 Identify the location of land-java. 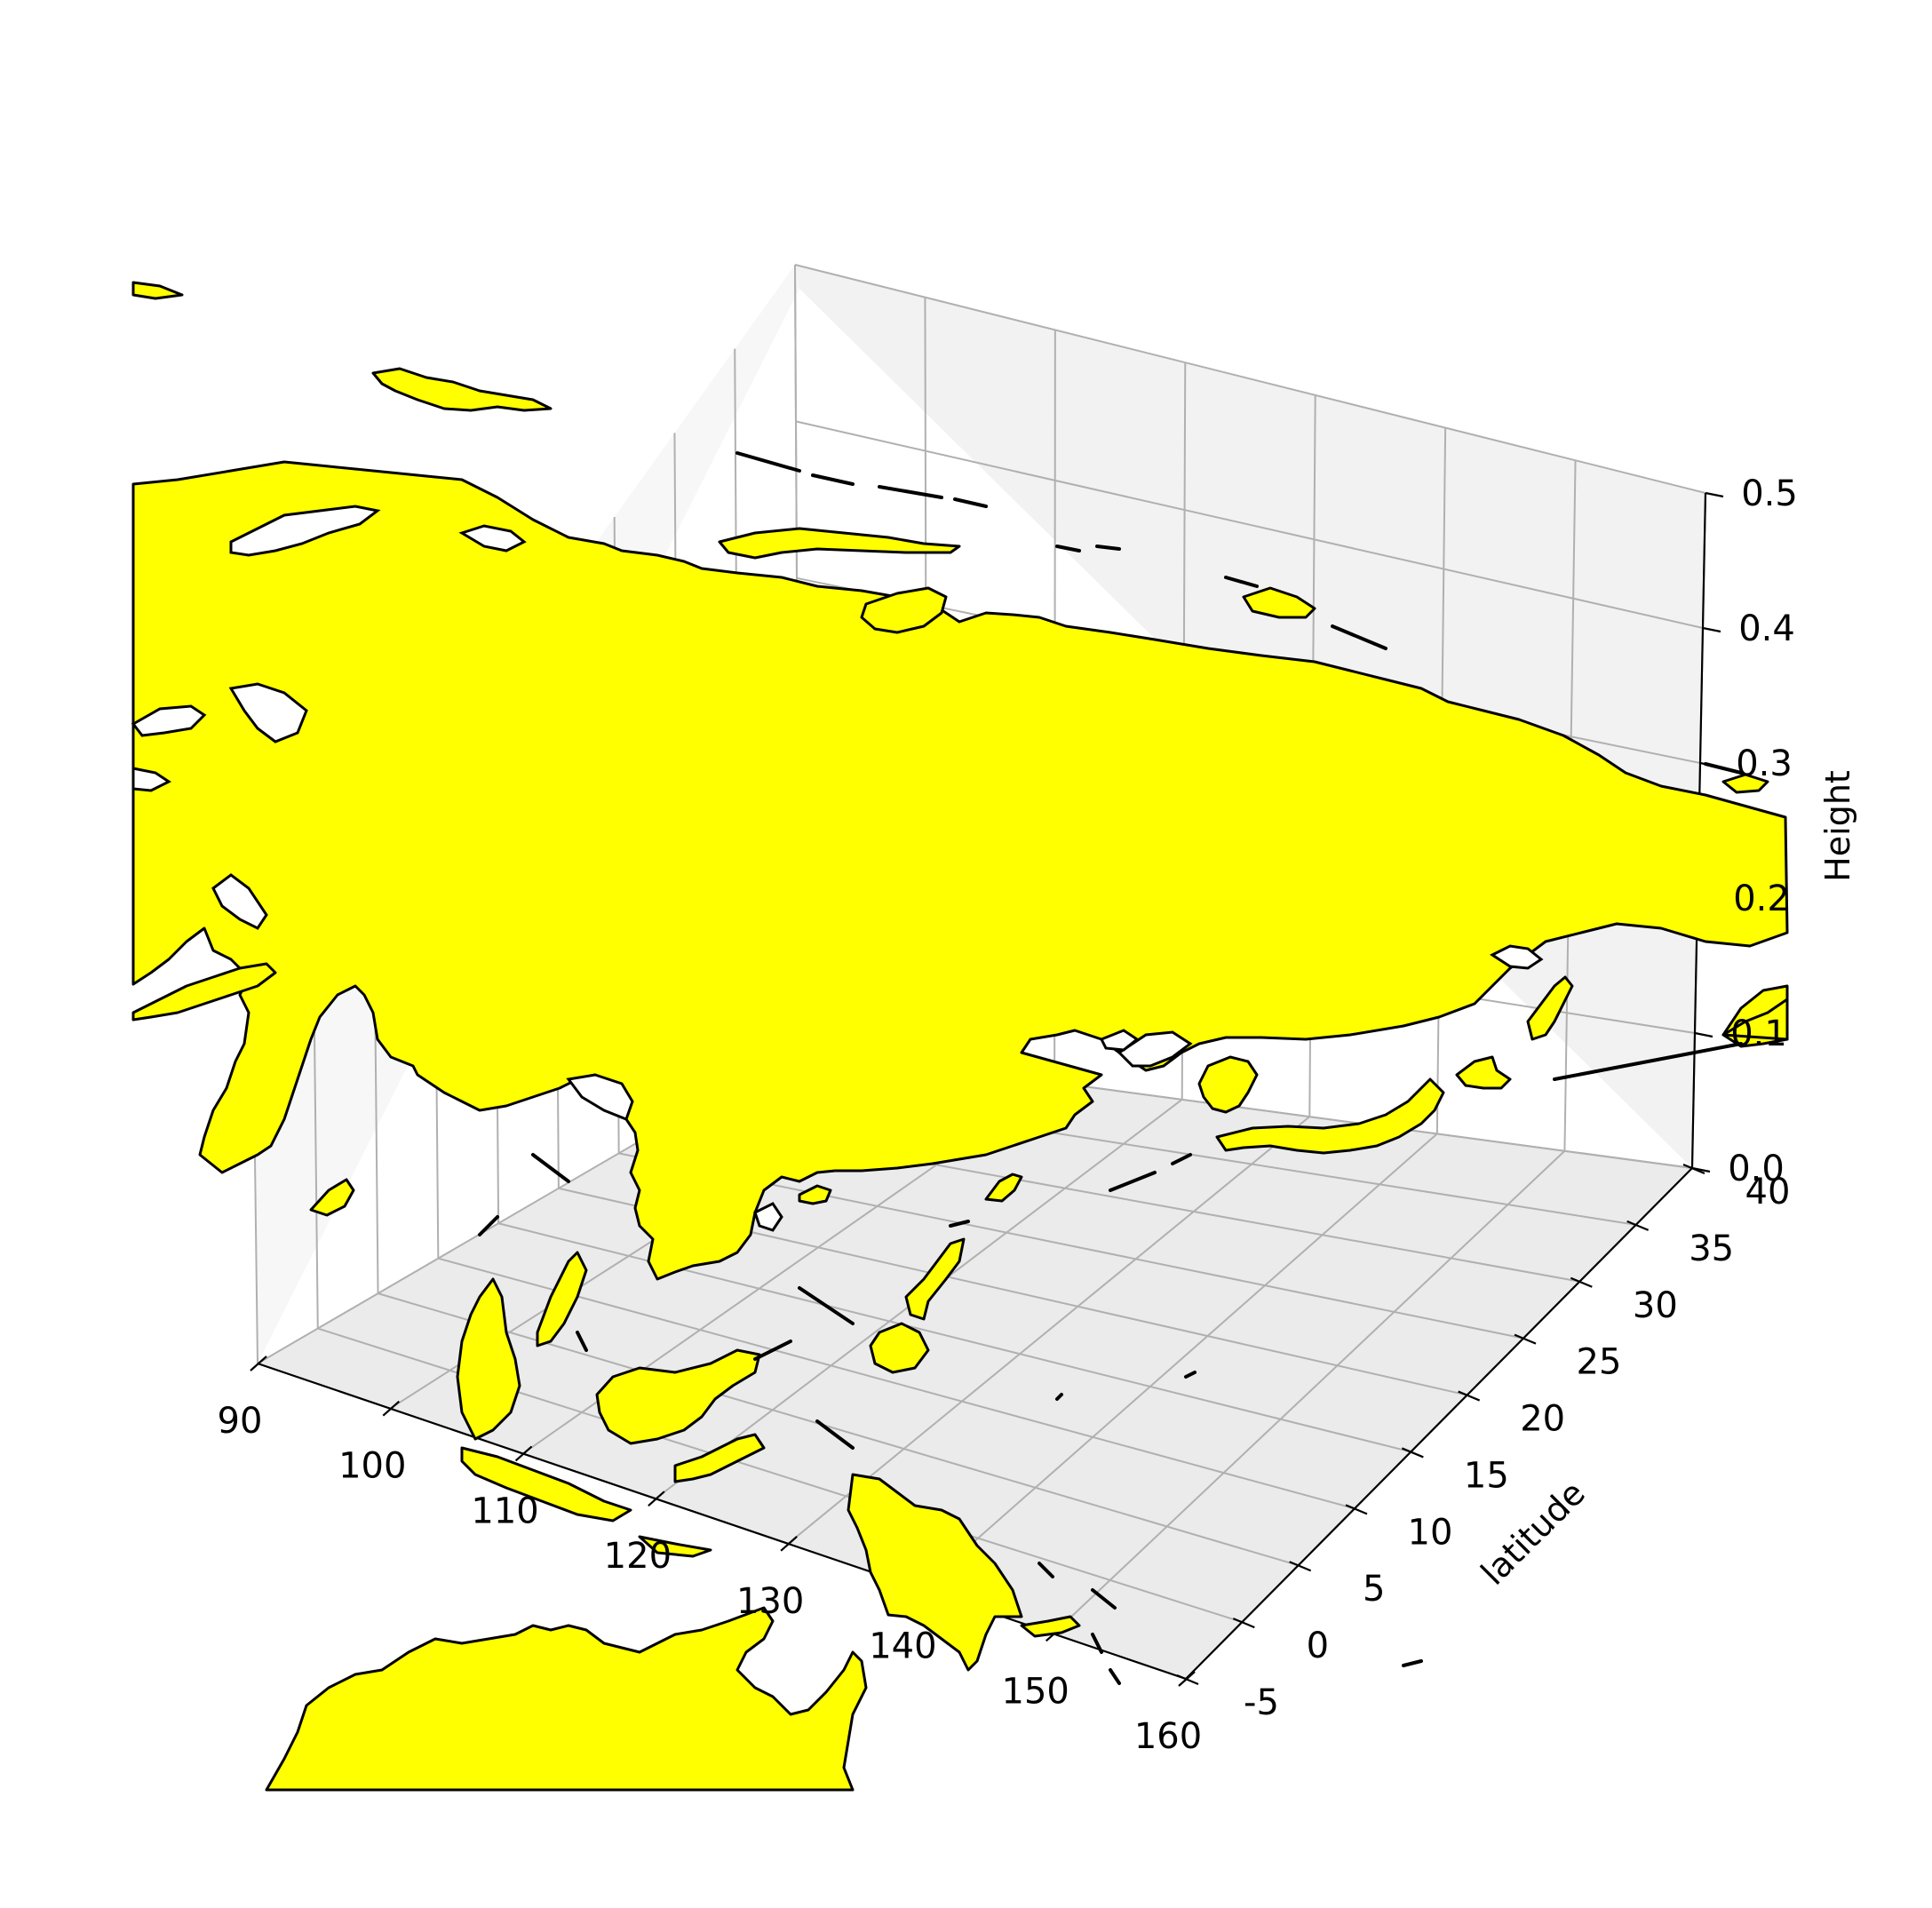
(546, 1484).